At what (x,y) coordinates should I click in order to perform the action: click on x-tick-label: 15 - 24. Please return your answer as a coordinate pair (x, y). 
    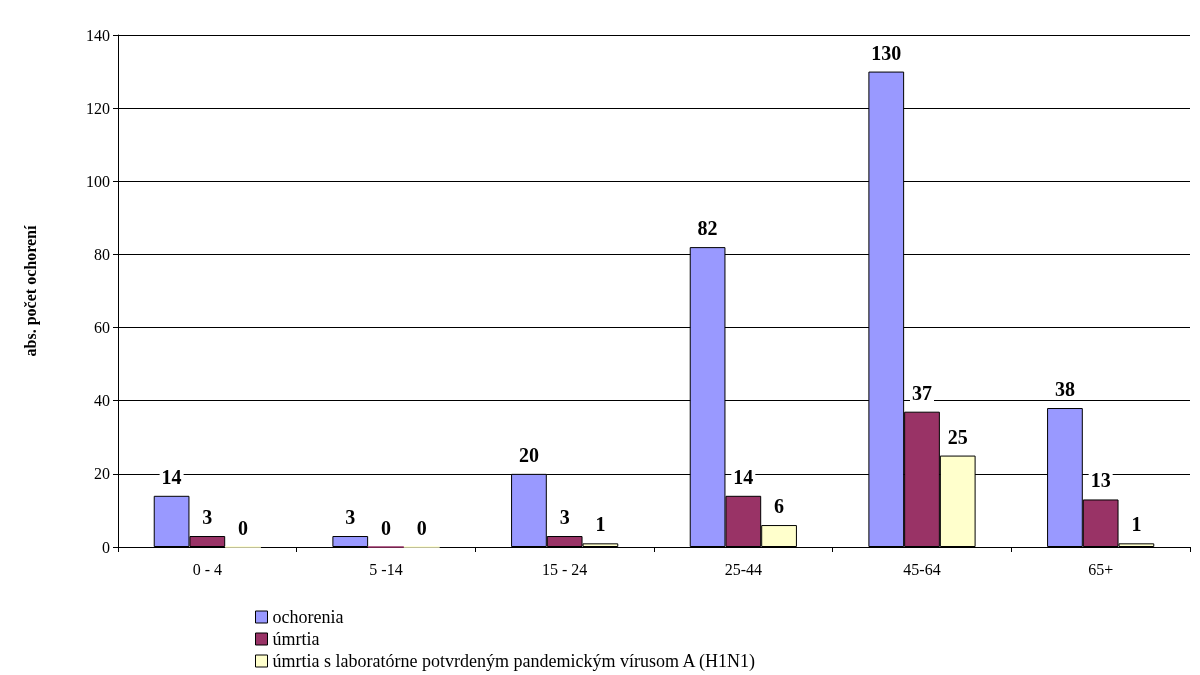
    Looking at the image, I should click on (565, 569).